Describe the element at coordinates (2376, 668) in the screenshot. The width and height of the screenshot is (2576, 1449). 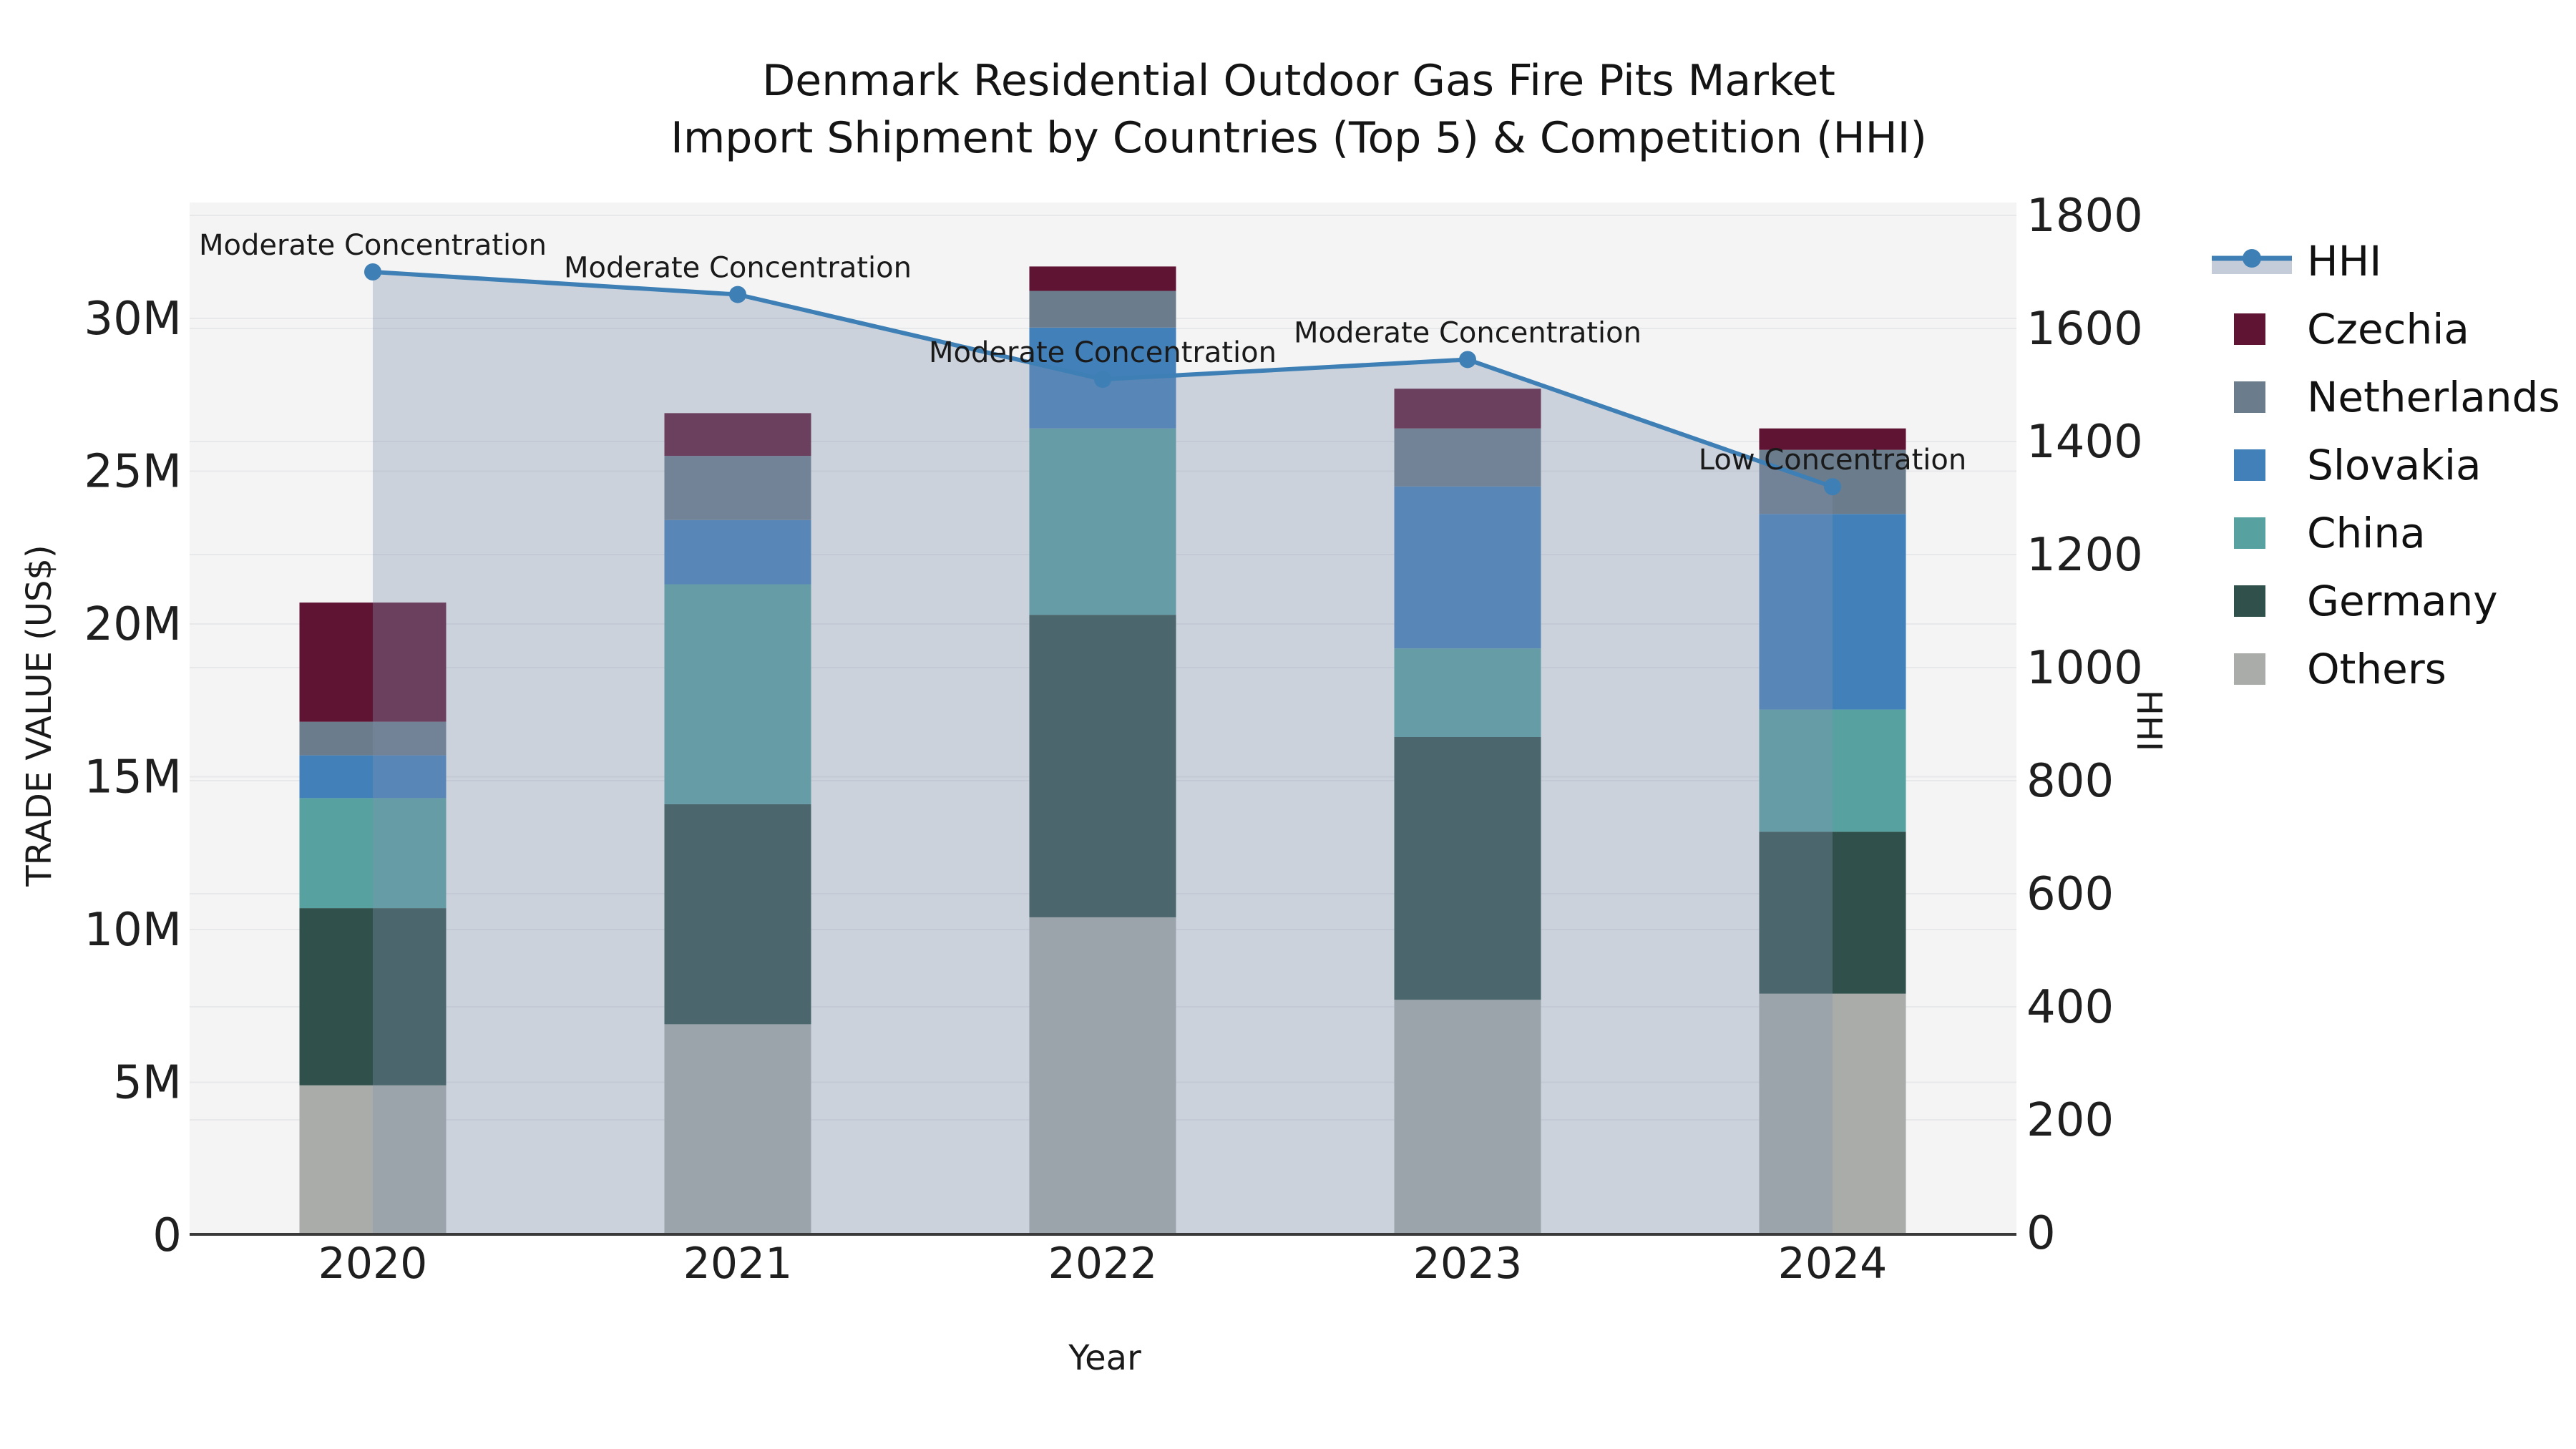
I see `legend-label: Others` at that location.